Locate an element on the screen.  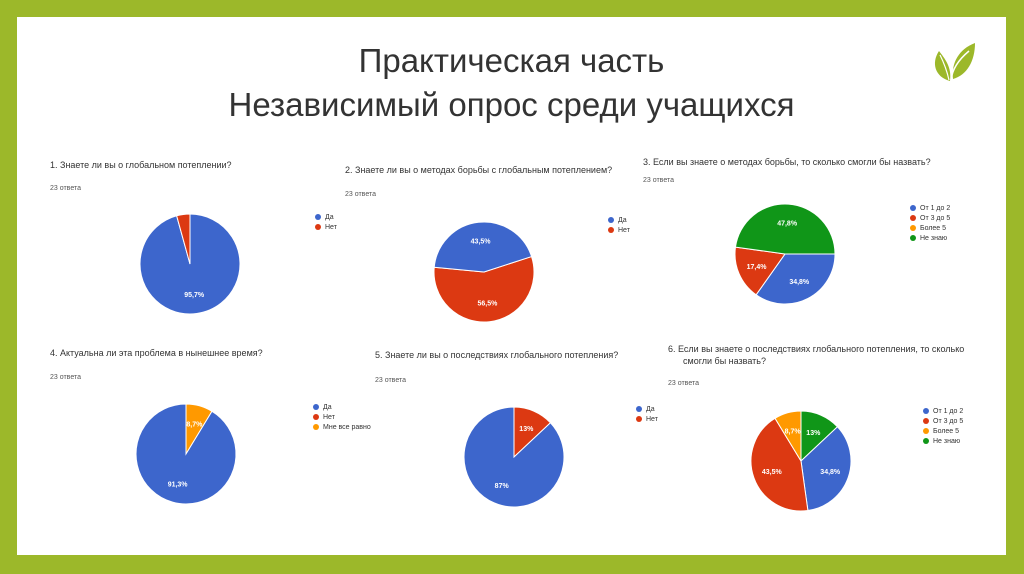
legend-item: Мне все равно is located at coordinates (342, 427).